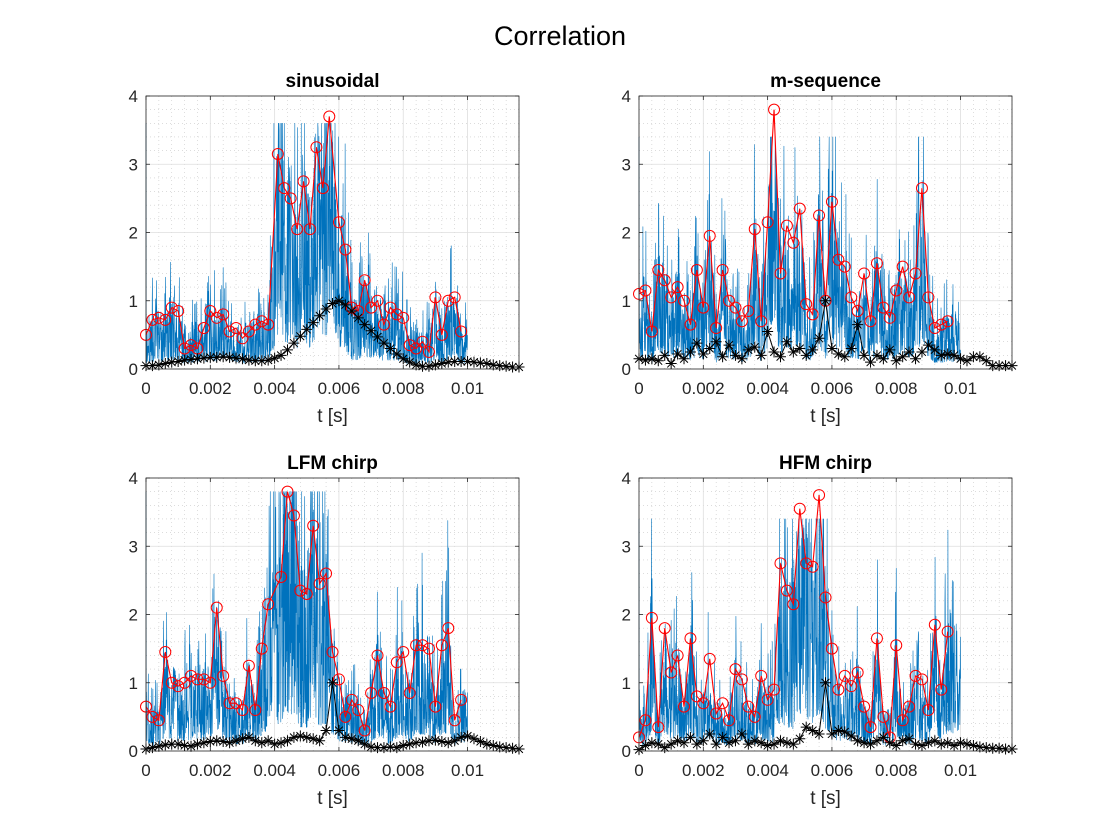 The image size is (1120, 840). I want to click on y-tick-label: 0, so click(133, 369).